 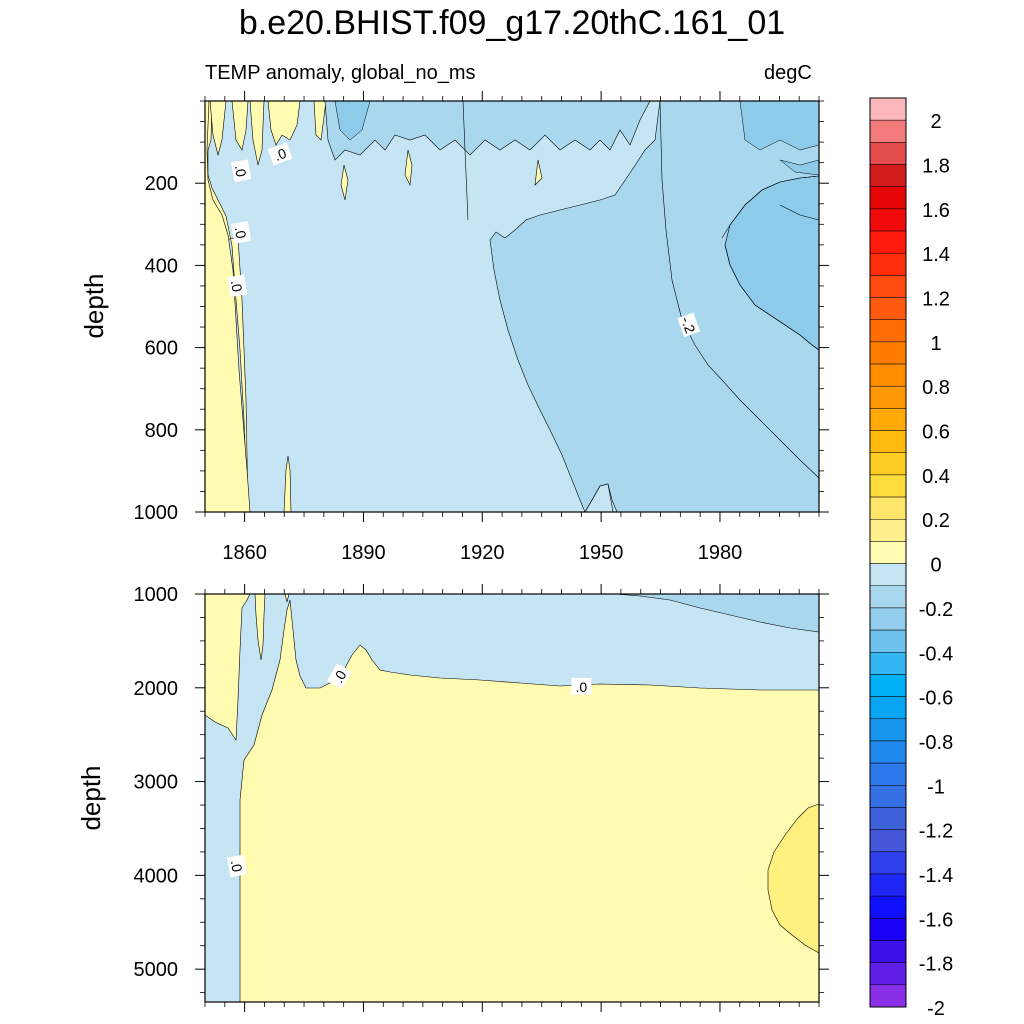 I want to click on upper-y-tick-label: 400, so click(x=161, y=266).